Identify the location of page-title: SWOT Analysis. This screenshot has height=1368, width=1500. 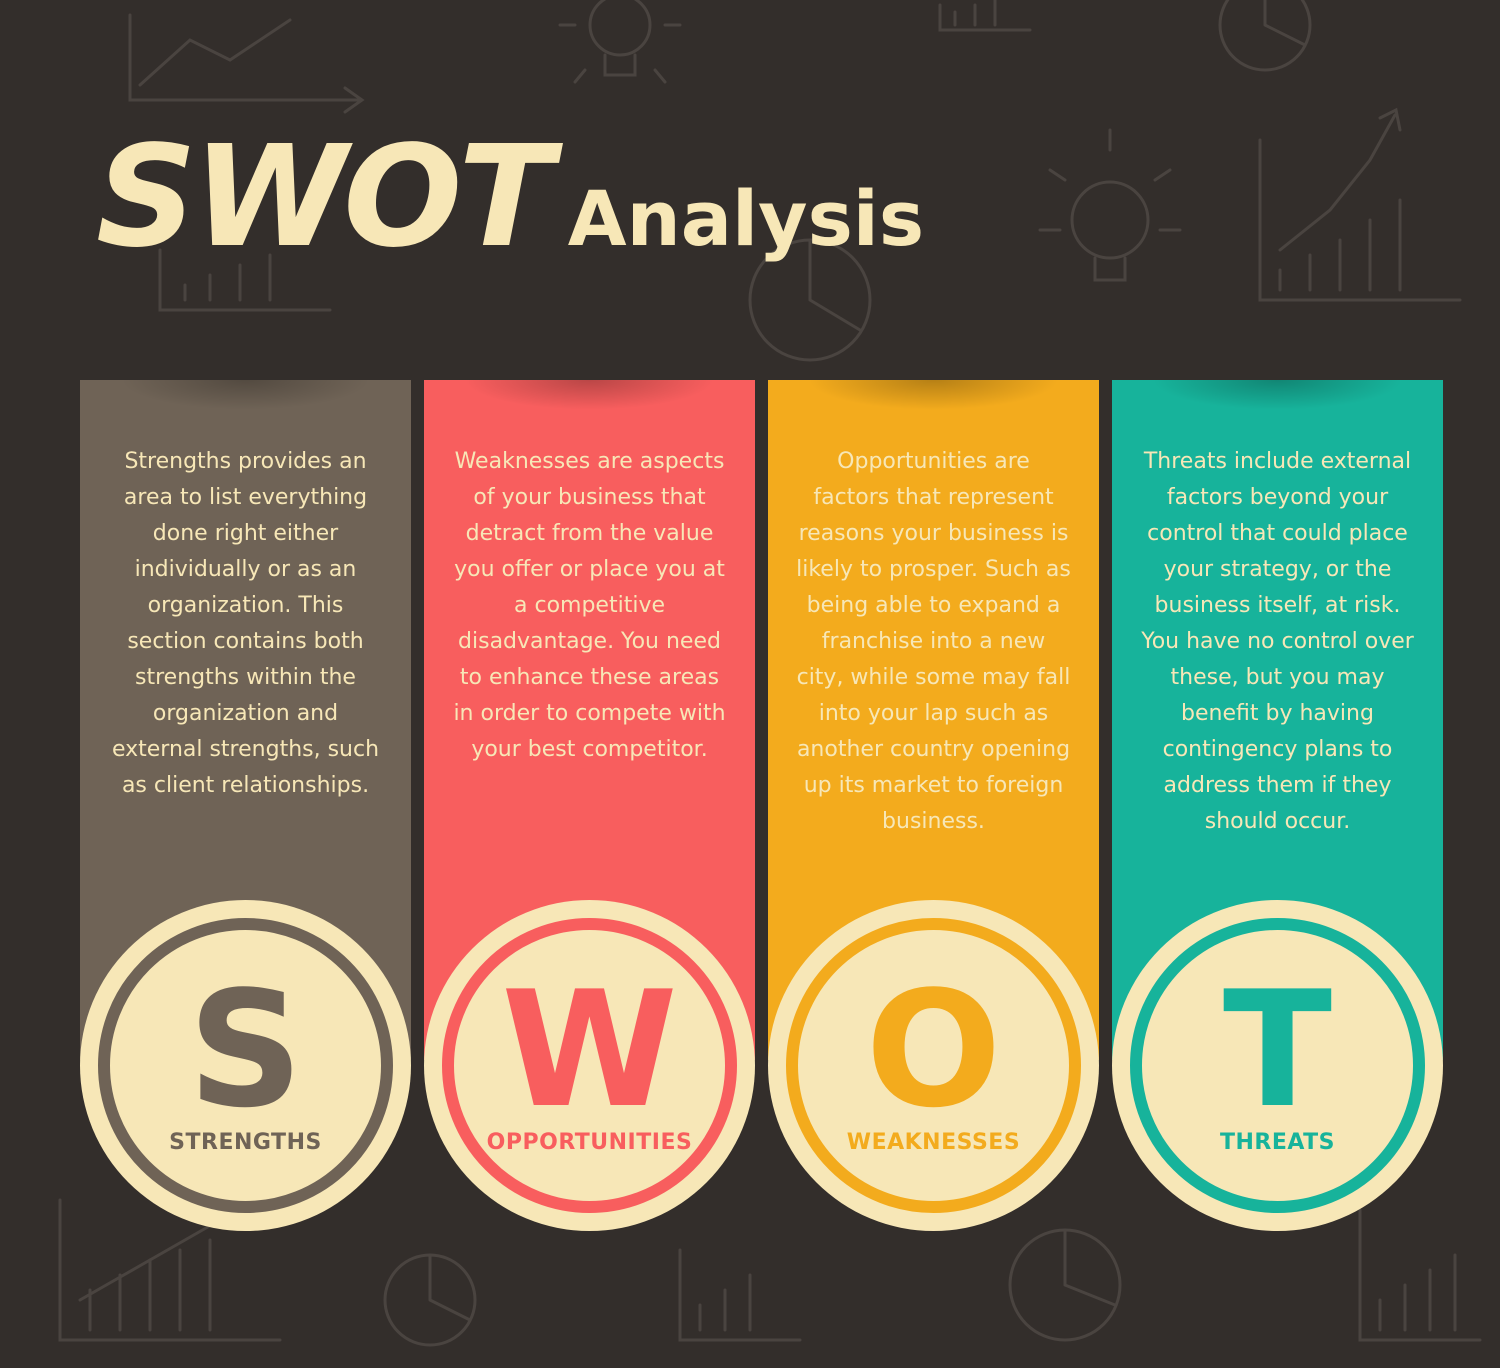
(510, 198).